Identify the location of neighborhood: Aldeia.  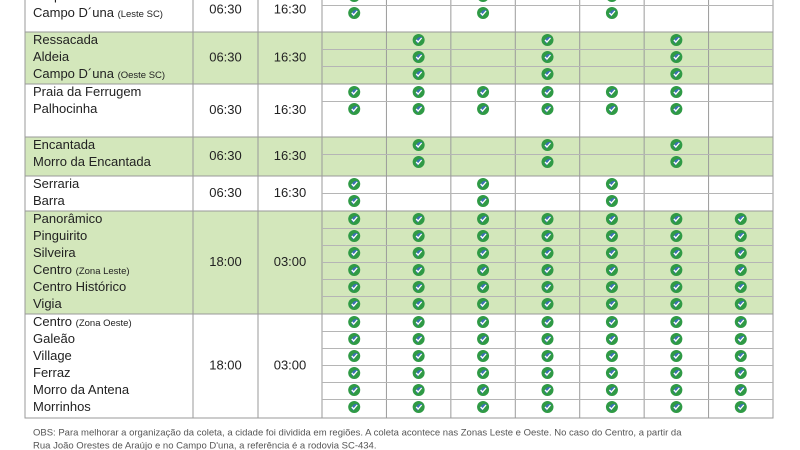
(51, 56).